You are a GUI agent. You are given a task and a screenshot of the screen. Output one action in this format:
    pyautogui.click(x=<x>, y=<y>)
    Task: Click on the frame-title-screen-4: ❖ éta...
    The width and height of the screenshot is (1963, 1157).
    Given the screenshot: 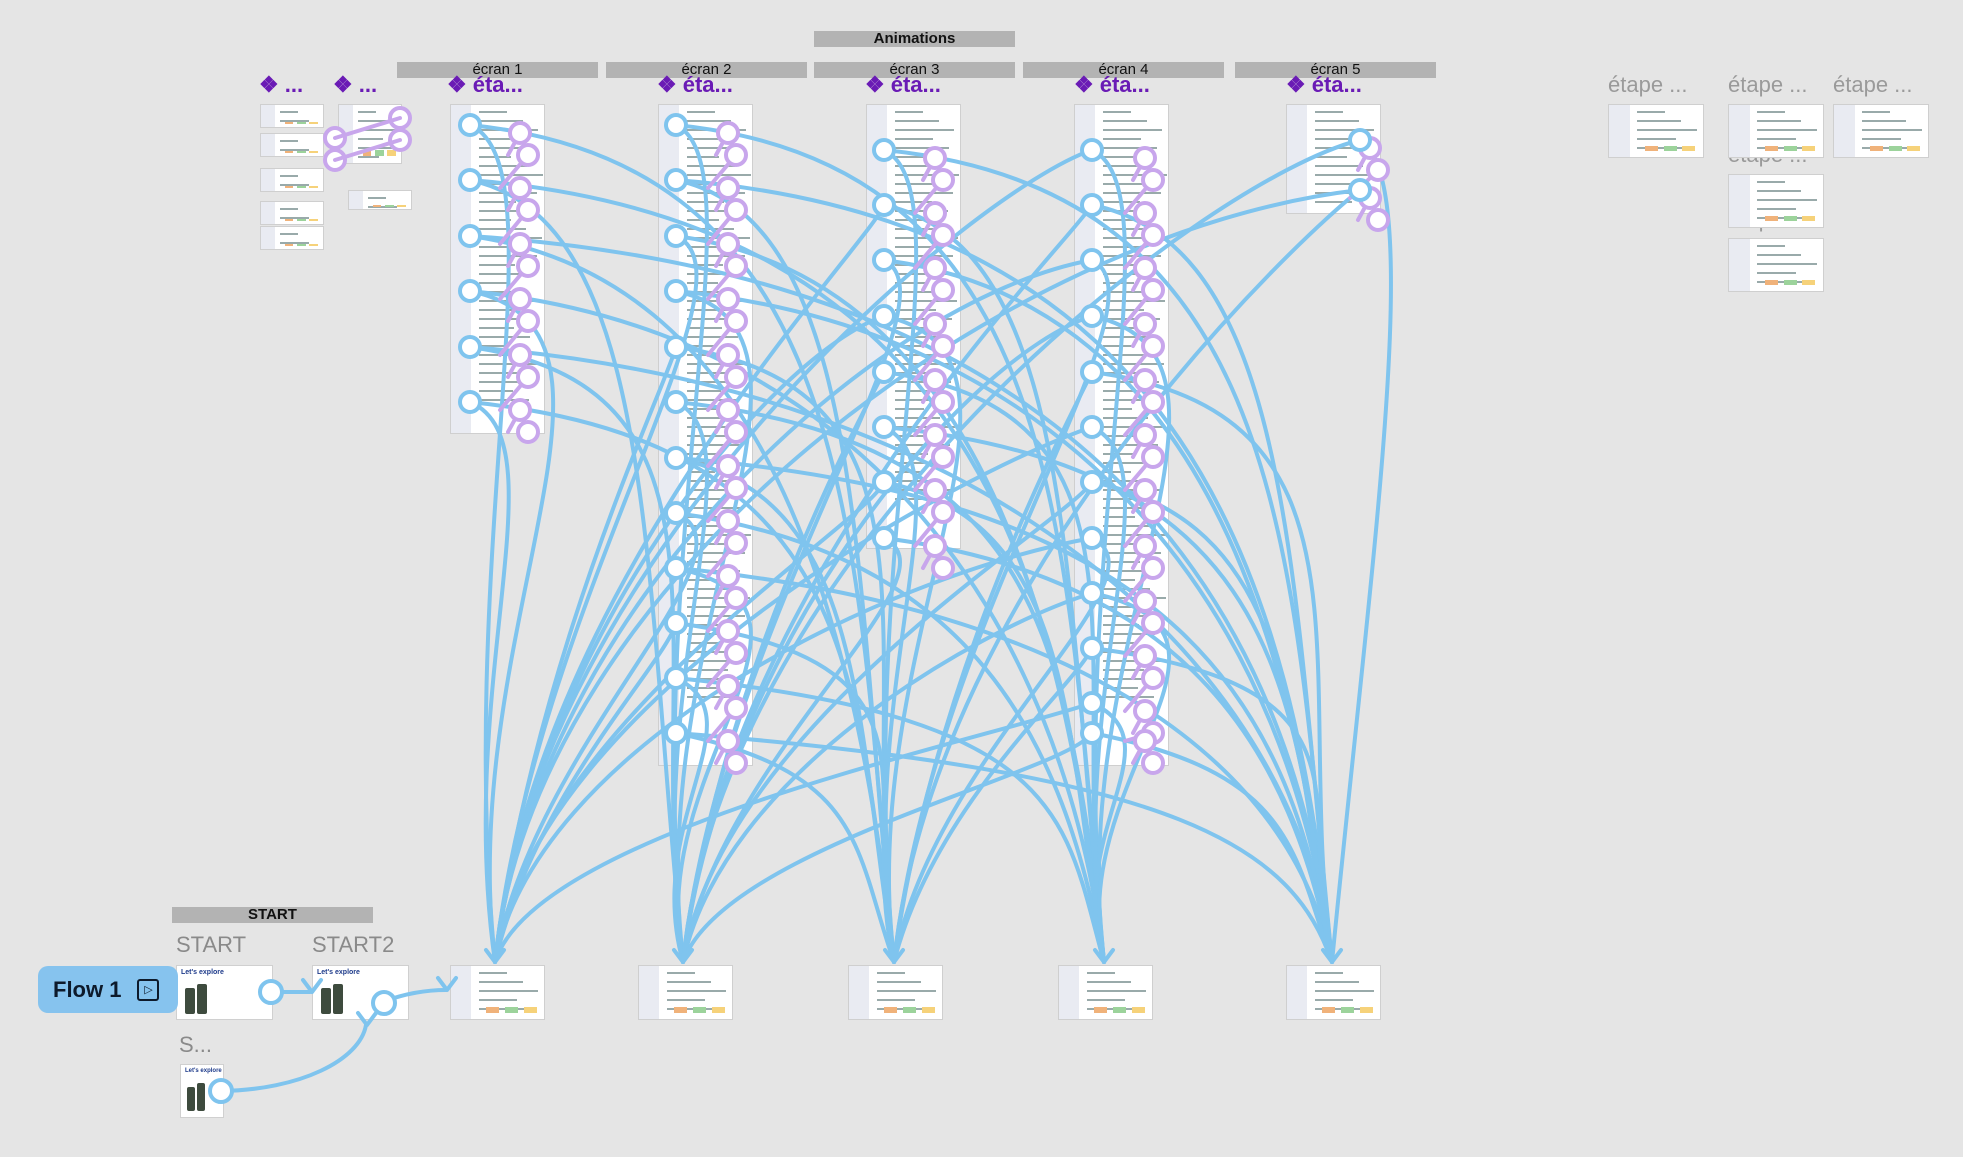 What is the action you would take?
    pyautogui.click(x=1112, y=85)
    